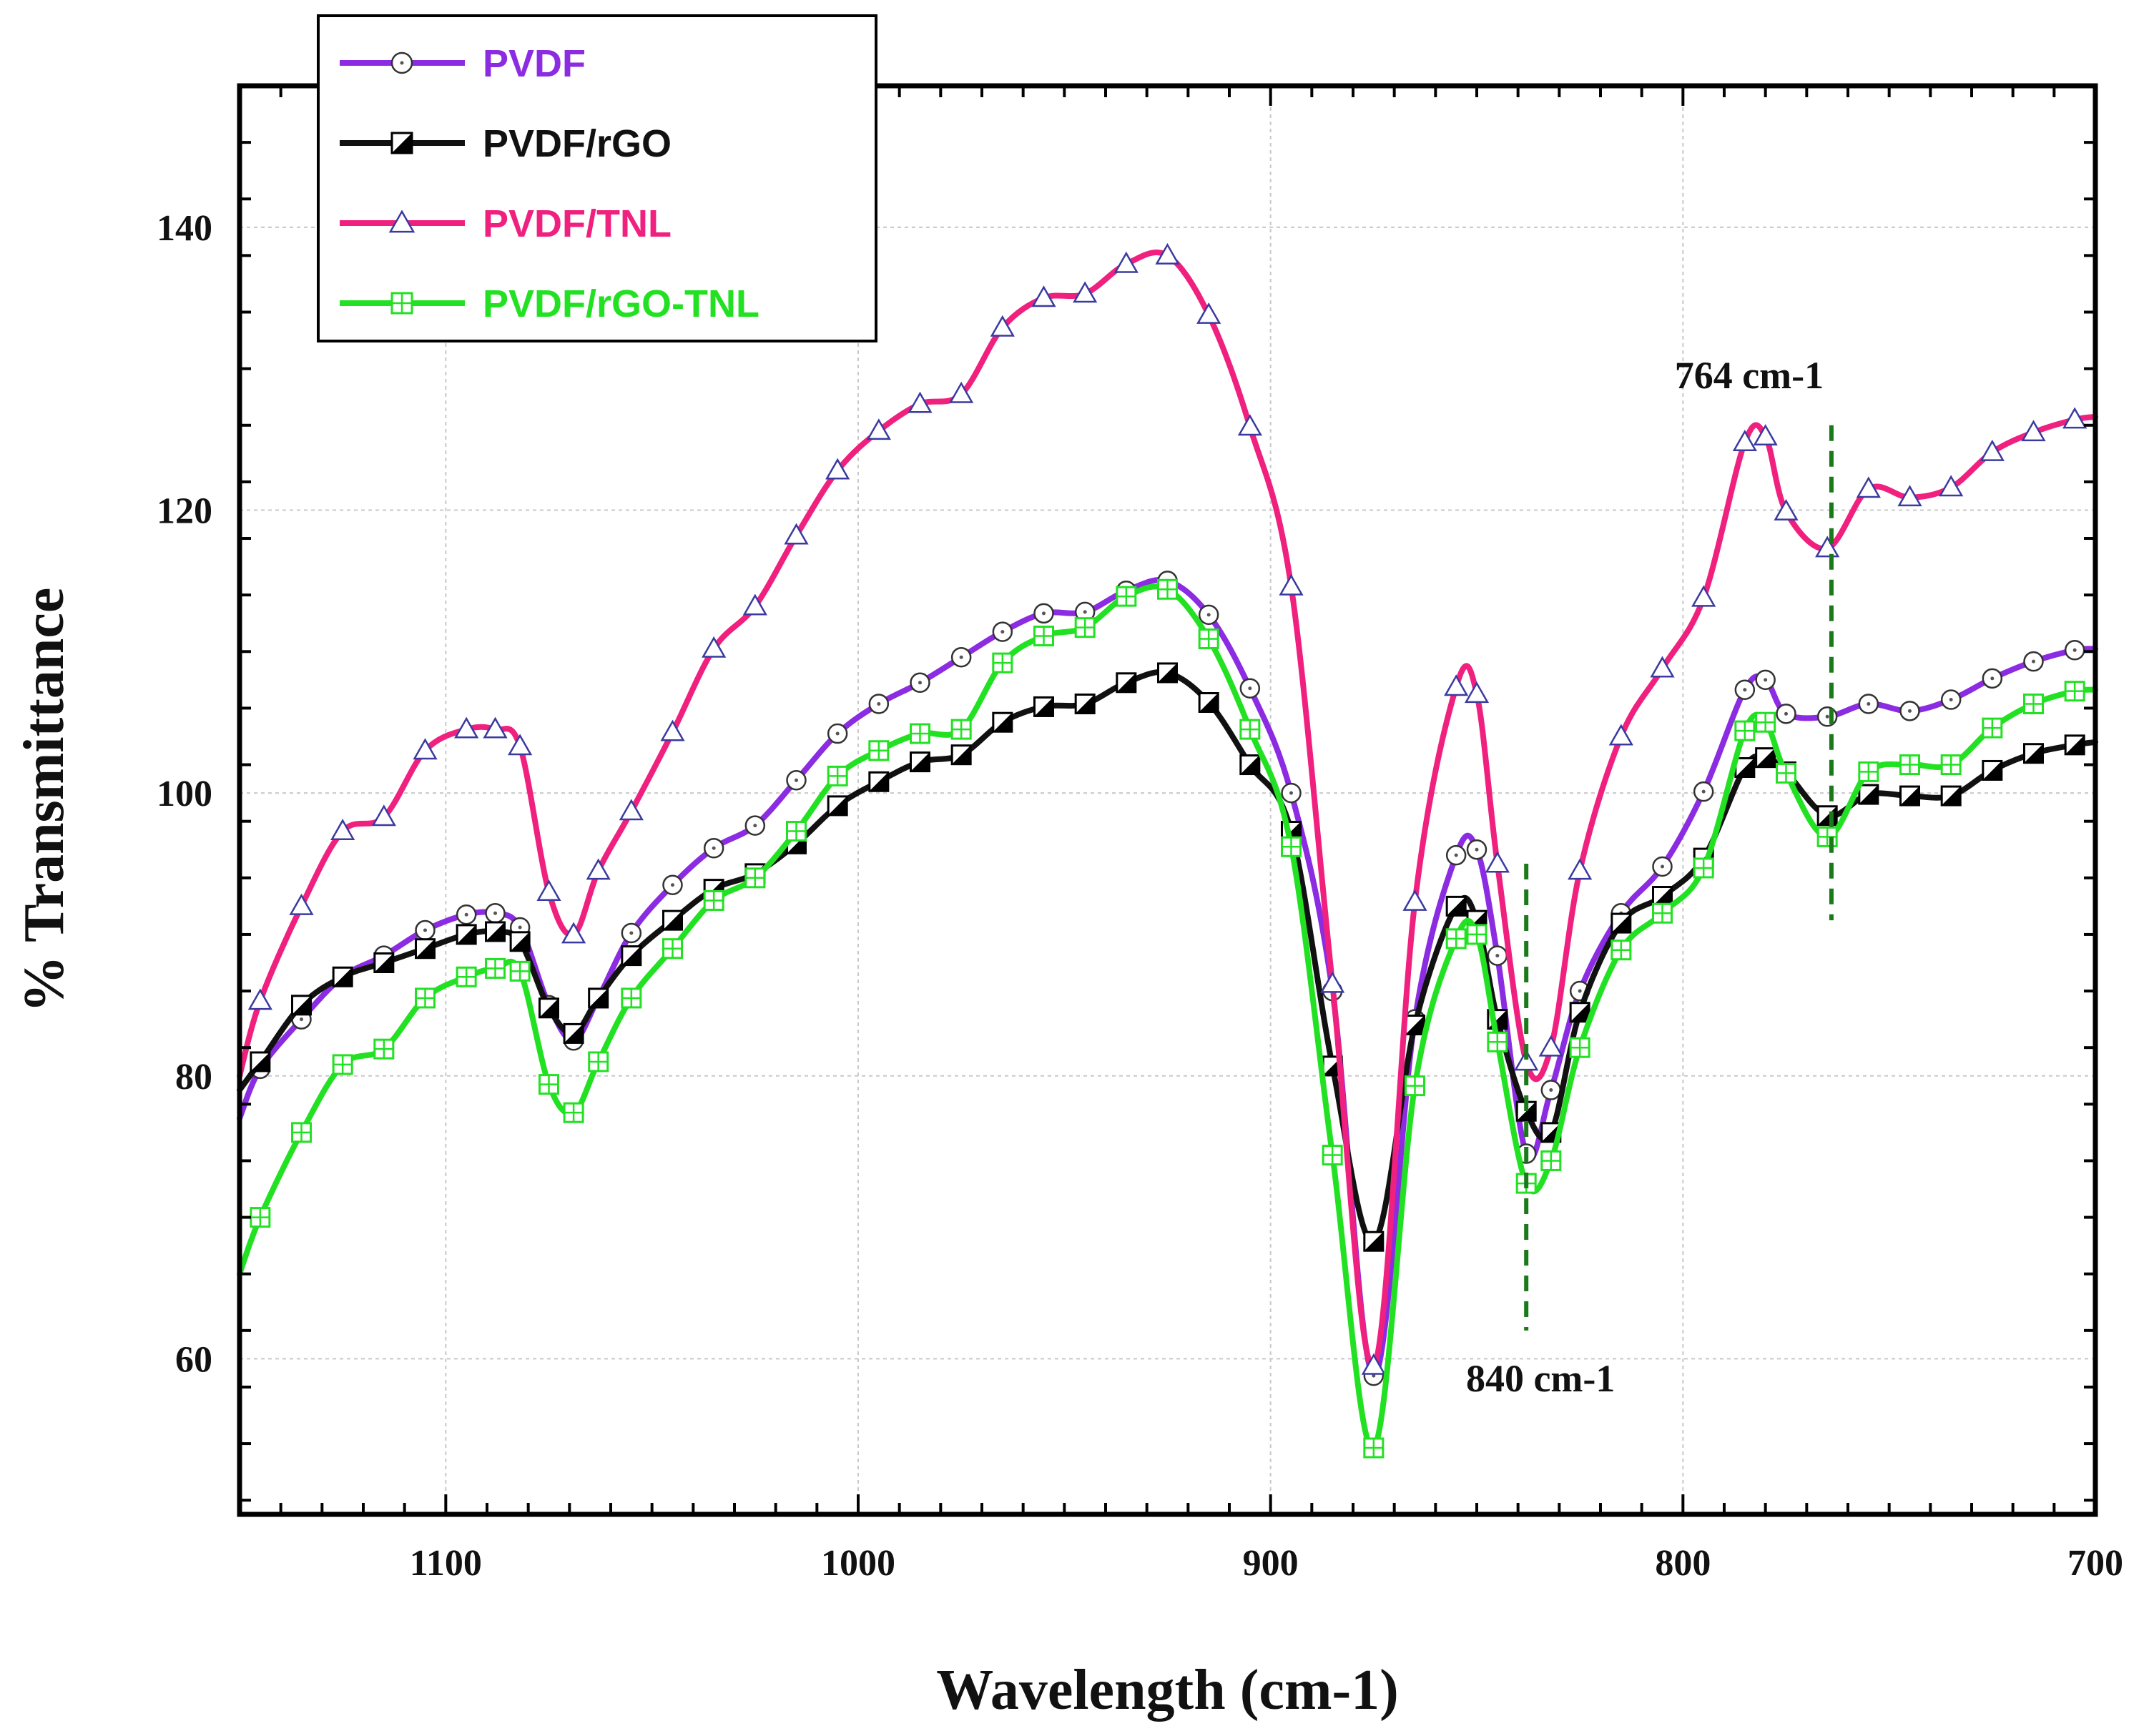 The height and width of the screenshot is (1736, 2149). I want to click on legend-box, so click(597, 178).